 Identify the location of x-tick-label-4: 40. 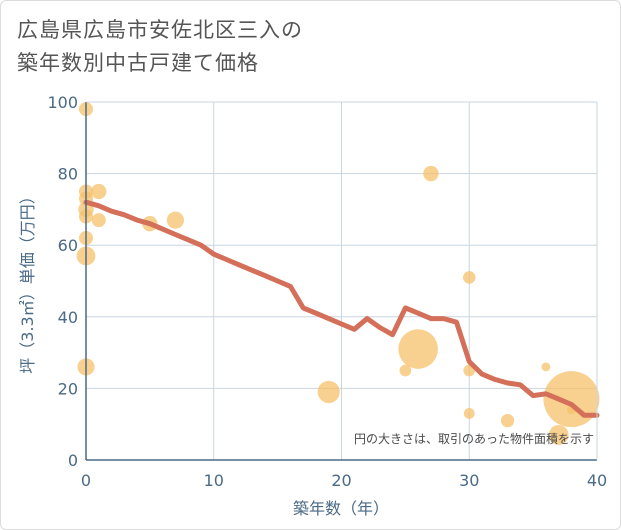
(597, 480).